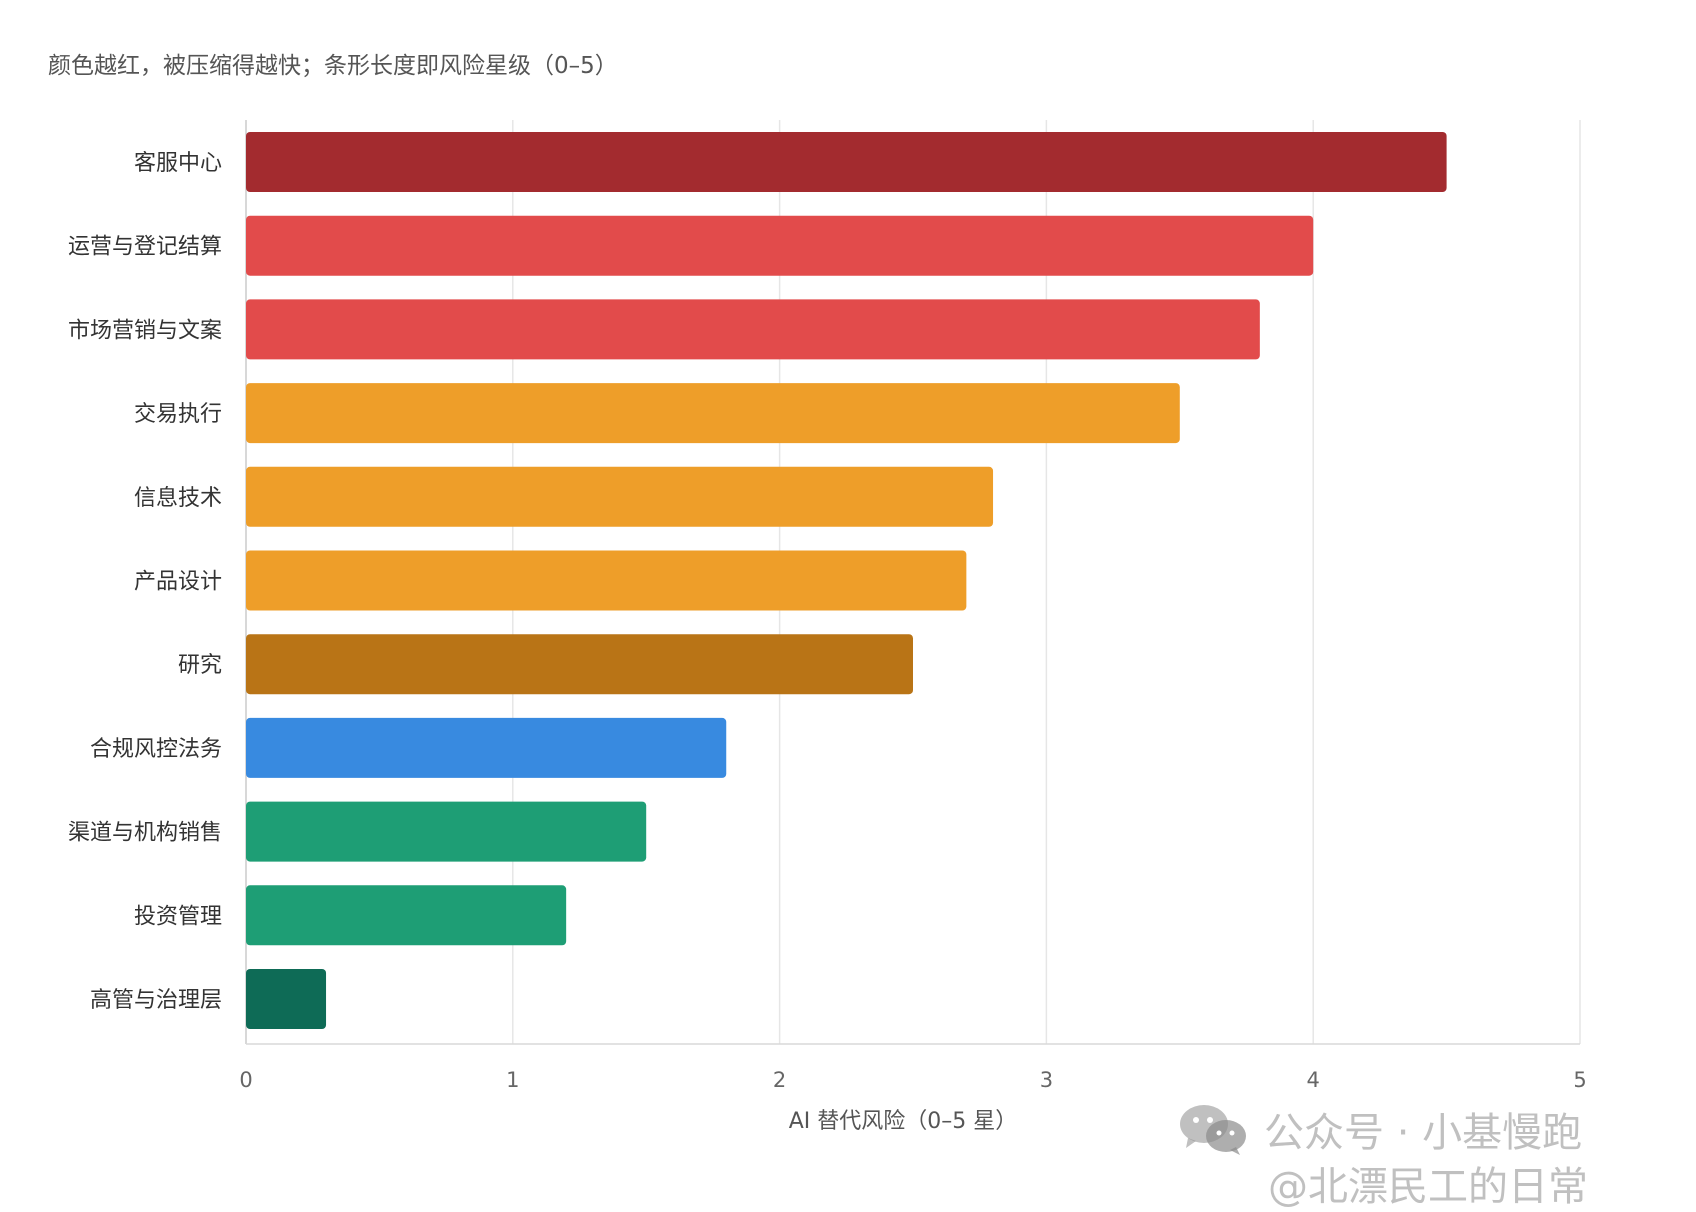  Describe the element at coordinates (145, 247) in the screenshot. I see `category-label: 运营与登记结算` at that location.